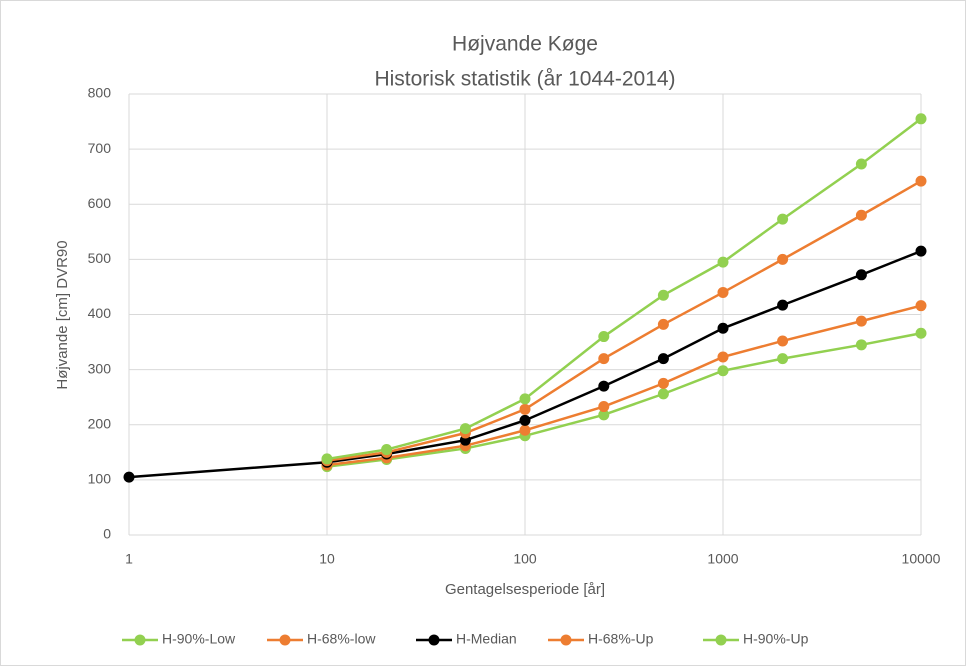 This screenshot has width=966, height=666. What do you see at coordinates (100, 368) in the screenshot?
I see `y-tick-label: 300` at bounding box center [100, 368].